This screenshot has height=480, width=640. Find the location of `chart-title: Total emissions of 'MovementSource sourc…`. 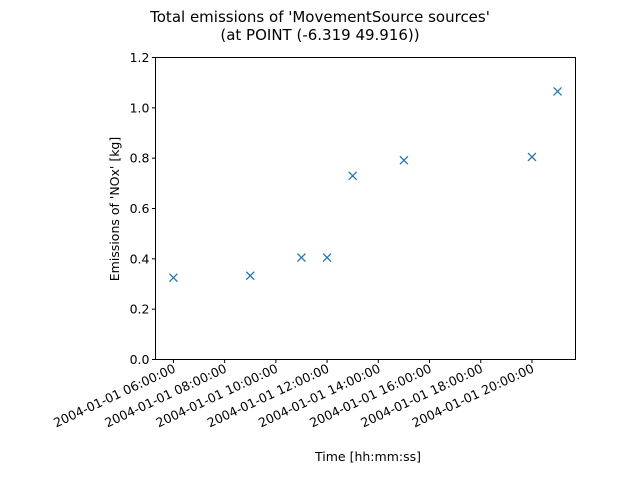

chart-title: Total emissions of 'MovementSource sourc… is located at coordinates (319, 17).